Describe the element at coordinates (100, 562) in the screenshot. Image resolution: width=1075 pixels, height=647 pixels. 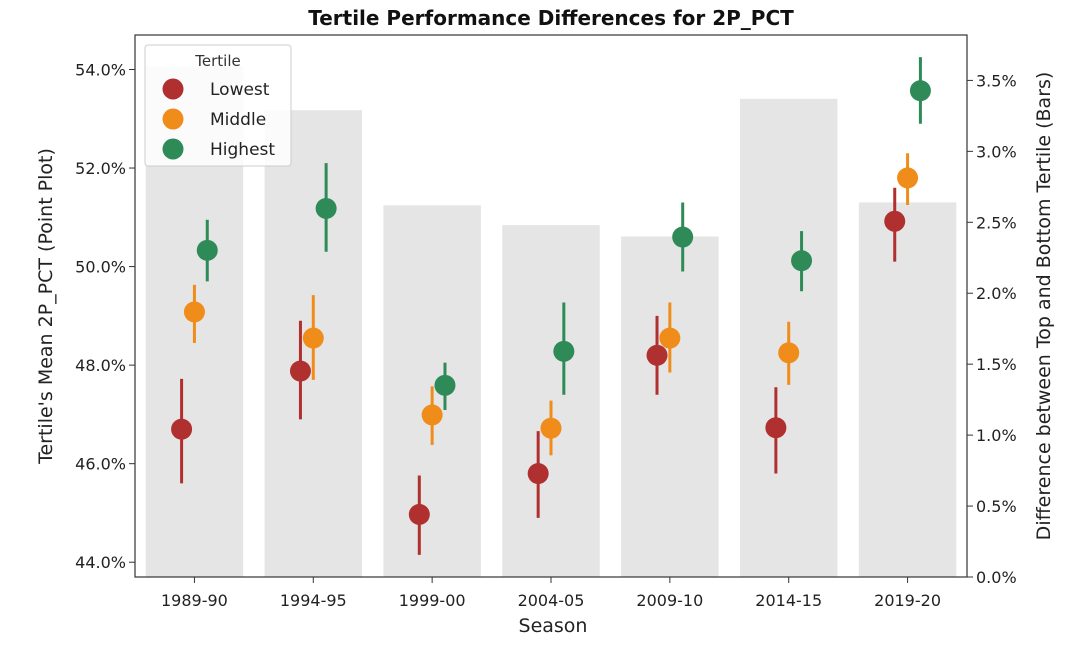
I see `left-tick-label: 44.0%` at that location.